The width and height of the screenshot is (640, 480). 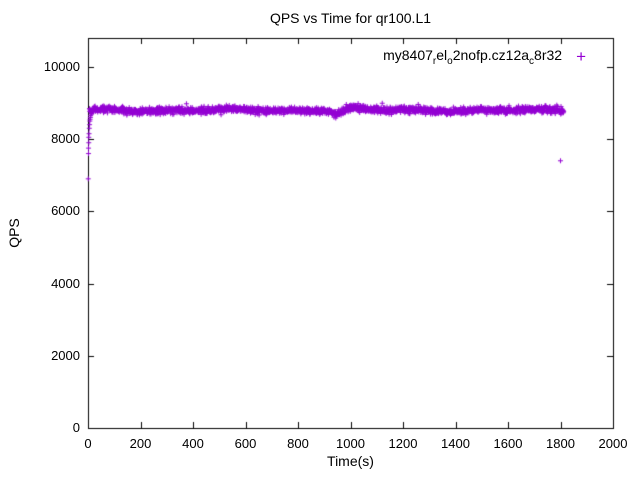 I want to click on y-tick-label: 8000, so click(x=65, y=139).